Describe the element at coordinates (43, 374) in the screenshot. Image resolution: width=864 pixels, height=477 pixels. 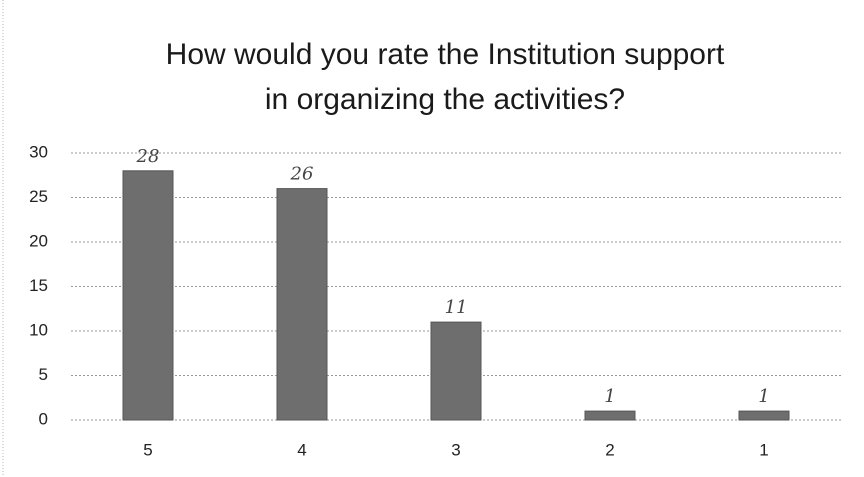
I see `y-tick-label: 5` at that location.